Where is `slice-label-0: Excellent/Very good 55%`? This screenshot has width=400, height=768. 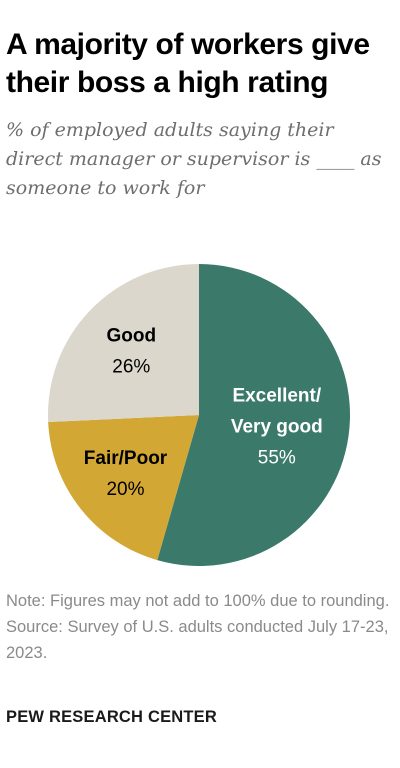
slice-label-0: Excellent/Very good 55% is located at coordinates (277, 427).